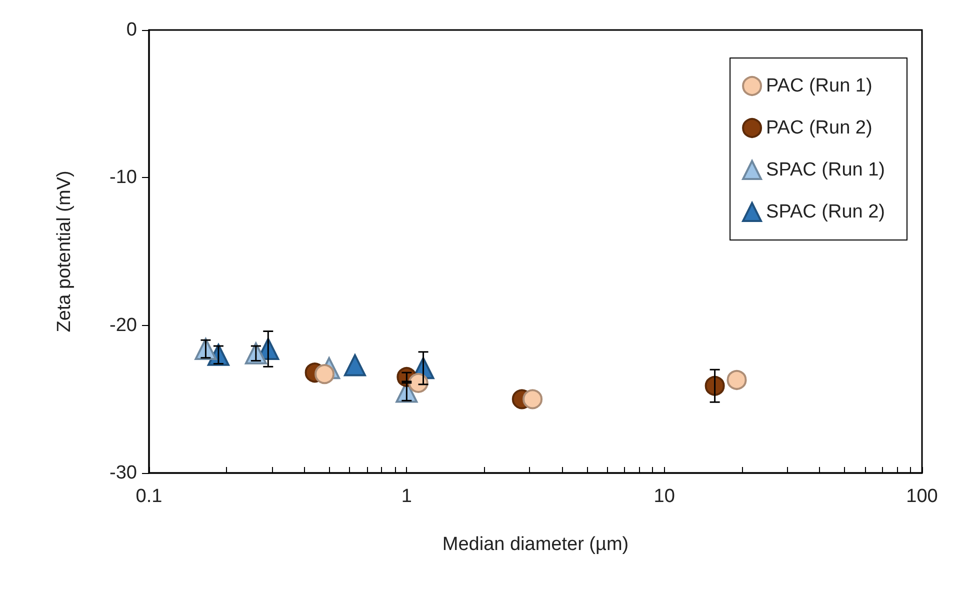 The image size is (955, 591). What do you see at coordinates (123, 325) in the screenshot?
I see `y-tick-label: -20` at bounding box center [123, 325].